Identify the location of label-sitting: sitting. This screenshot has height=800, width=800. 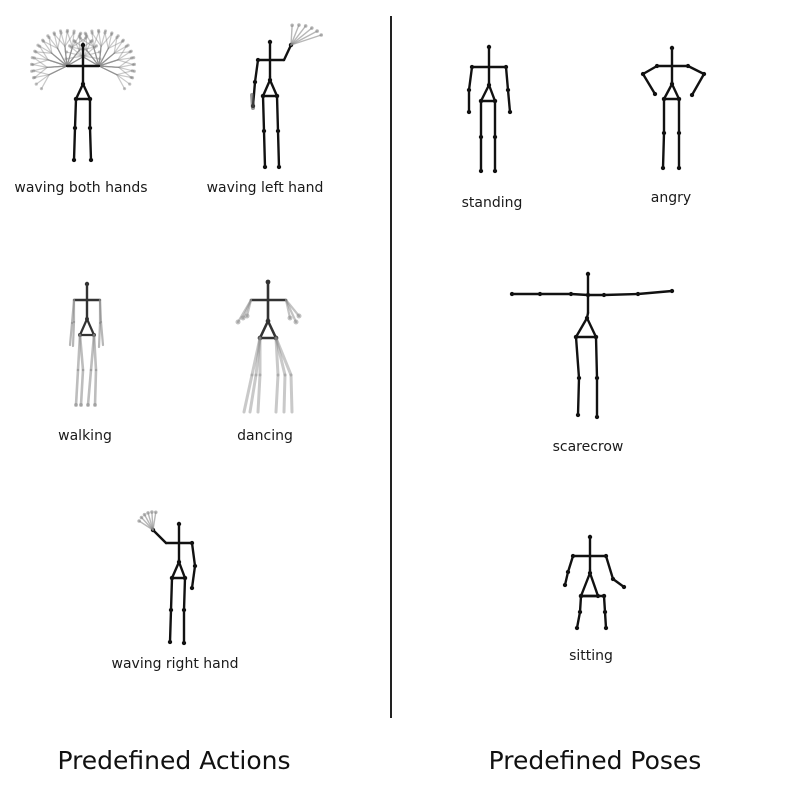
(591, 656).